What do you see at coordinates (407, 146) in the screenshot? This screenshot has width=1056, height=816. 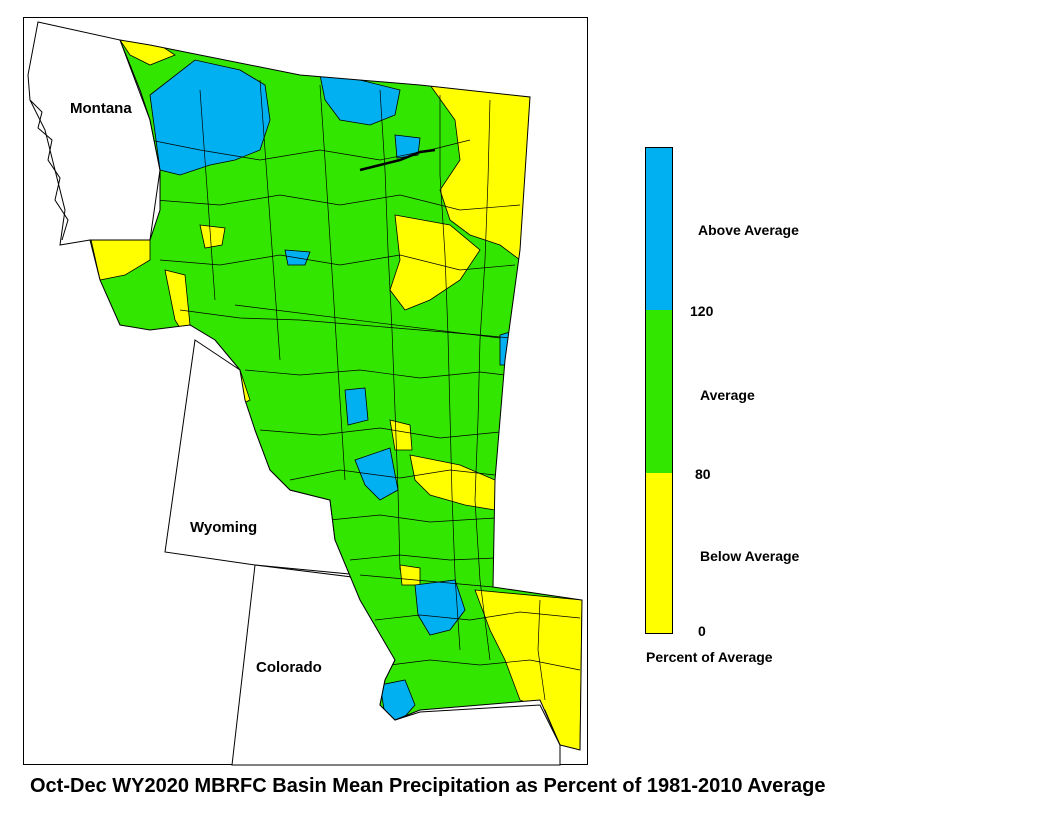 I see `above-small-north` at bounding box center [407, 146].